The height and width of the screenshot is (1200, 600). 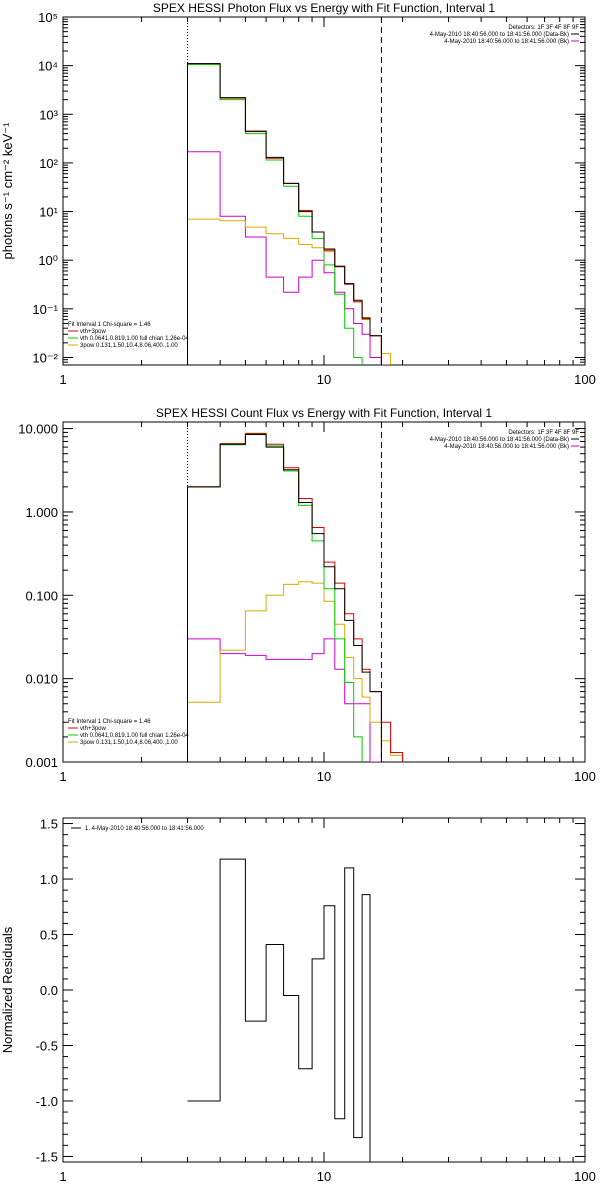 I want to click on y-tick-label: 0.001, so click(x=41, y=762).